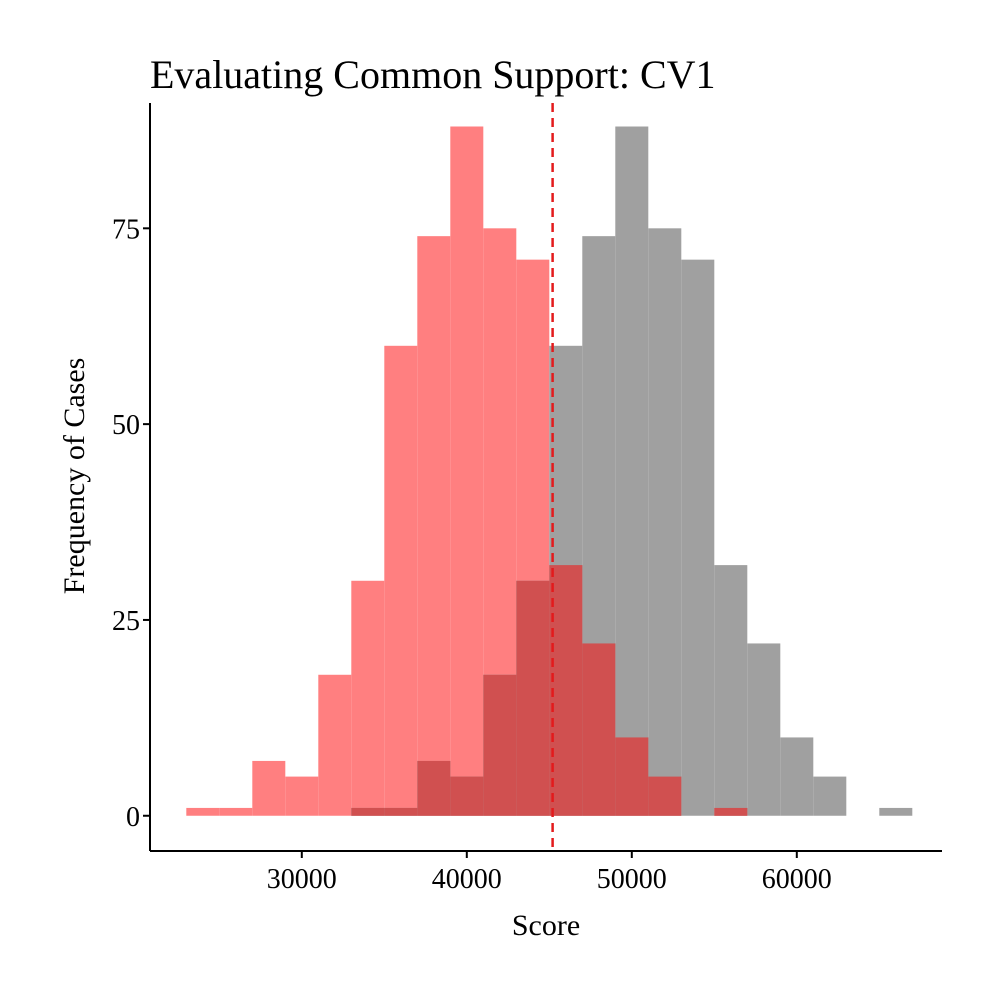 Image resolution: width=1000 pixels, height=1005 pixels. Describe the element at coordinates (126, 621) in the screenshot. I see `y-tick-label-25: 25` at that location.